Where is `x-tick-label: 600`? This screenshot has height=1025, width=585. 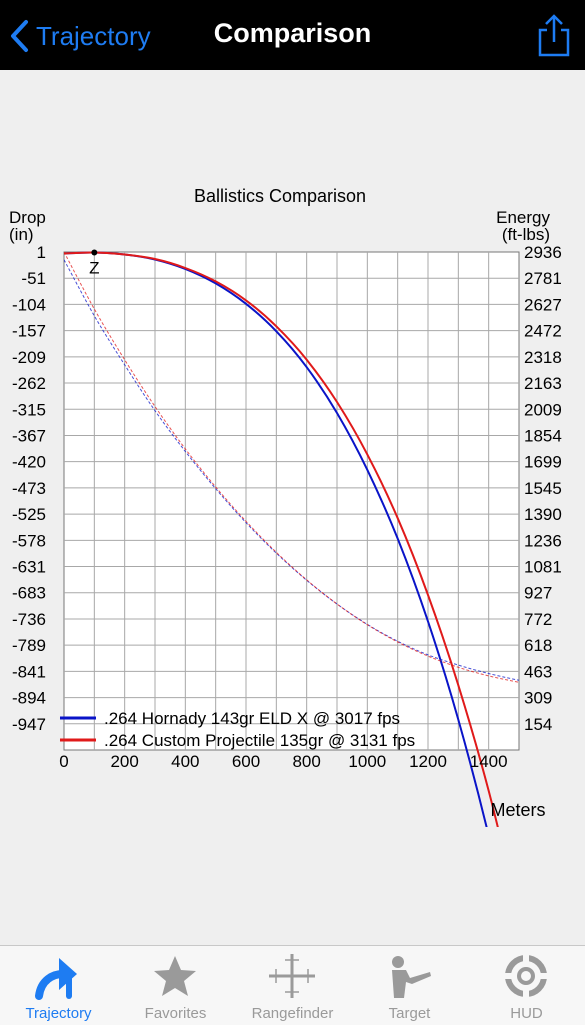
x-tick-label: 600 is located at coordinates (246, 761).